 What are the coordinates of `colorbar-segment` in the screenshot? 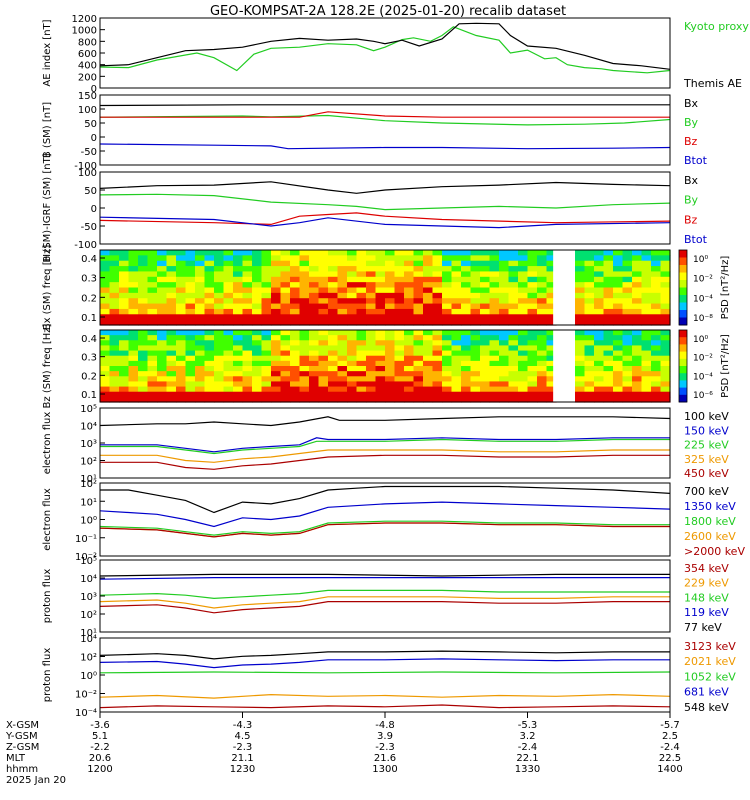 It's located at (683, 299).